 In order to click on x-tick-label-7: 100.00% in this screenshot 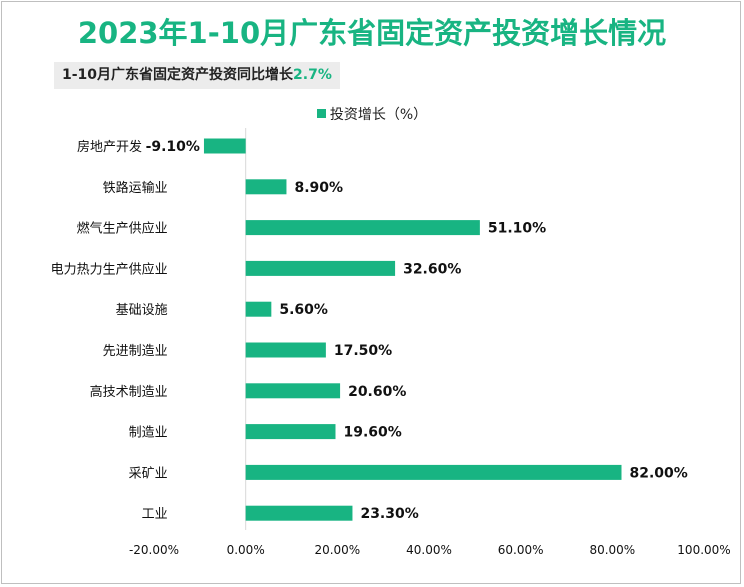, I will do `click(703, 550)`.